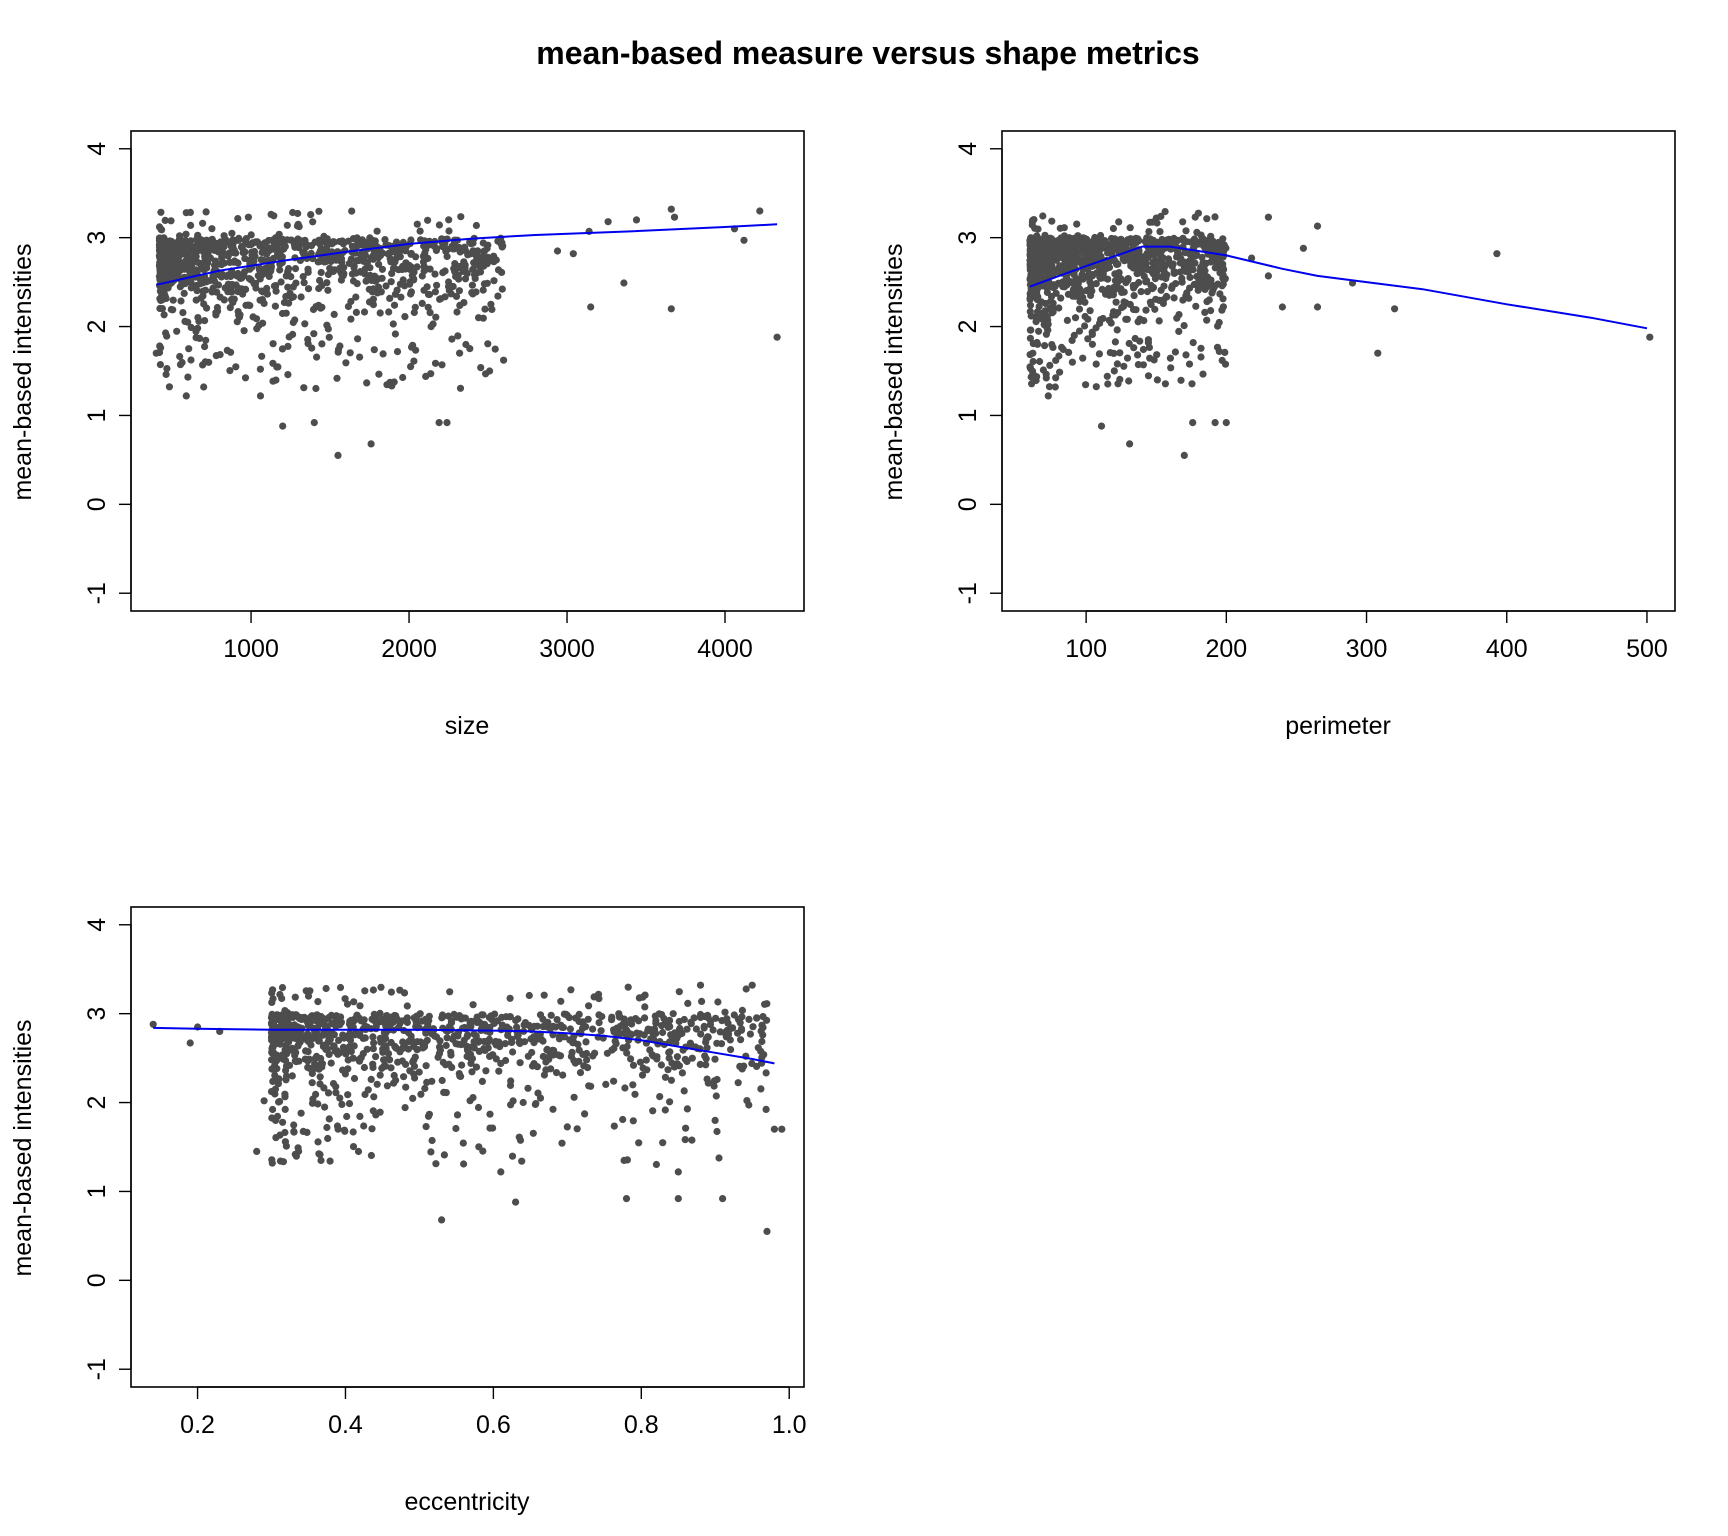  What do you see at coordinates (345, 1425) in the screenshot?
I see `x-tick-label: 0.4` at bounding box center [345, 1425].